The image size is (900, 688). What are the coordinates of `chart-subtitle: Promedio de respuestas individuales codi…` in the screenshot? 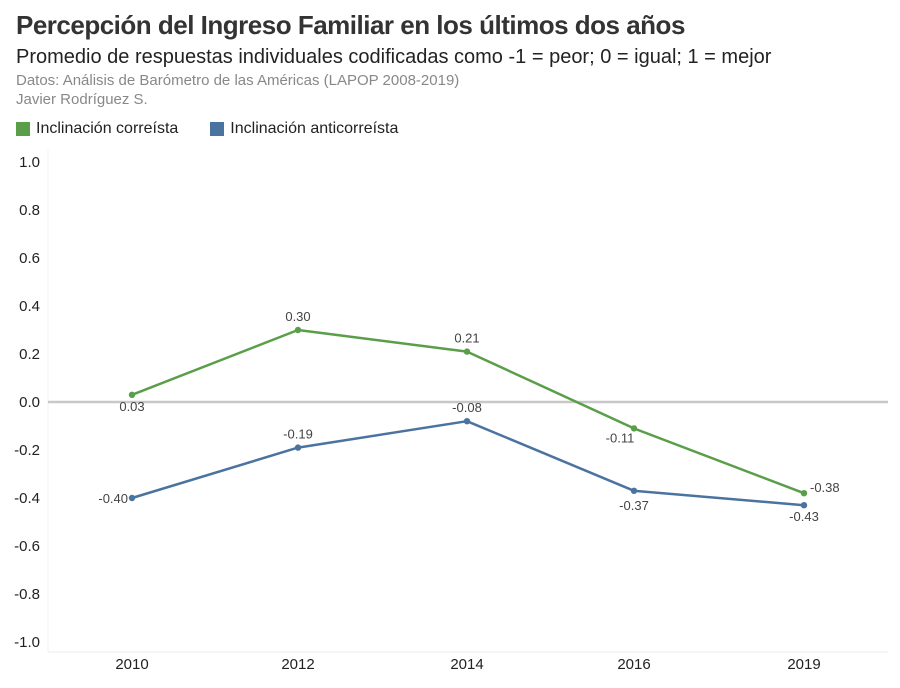 It's located at (394, 57).